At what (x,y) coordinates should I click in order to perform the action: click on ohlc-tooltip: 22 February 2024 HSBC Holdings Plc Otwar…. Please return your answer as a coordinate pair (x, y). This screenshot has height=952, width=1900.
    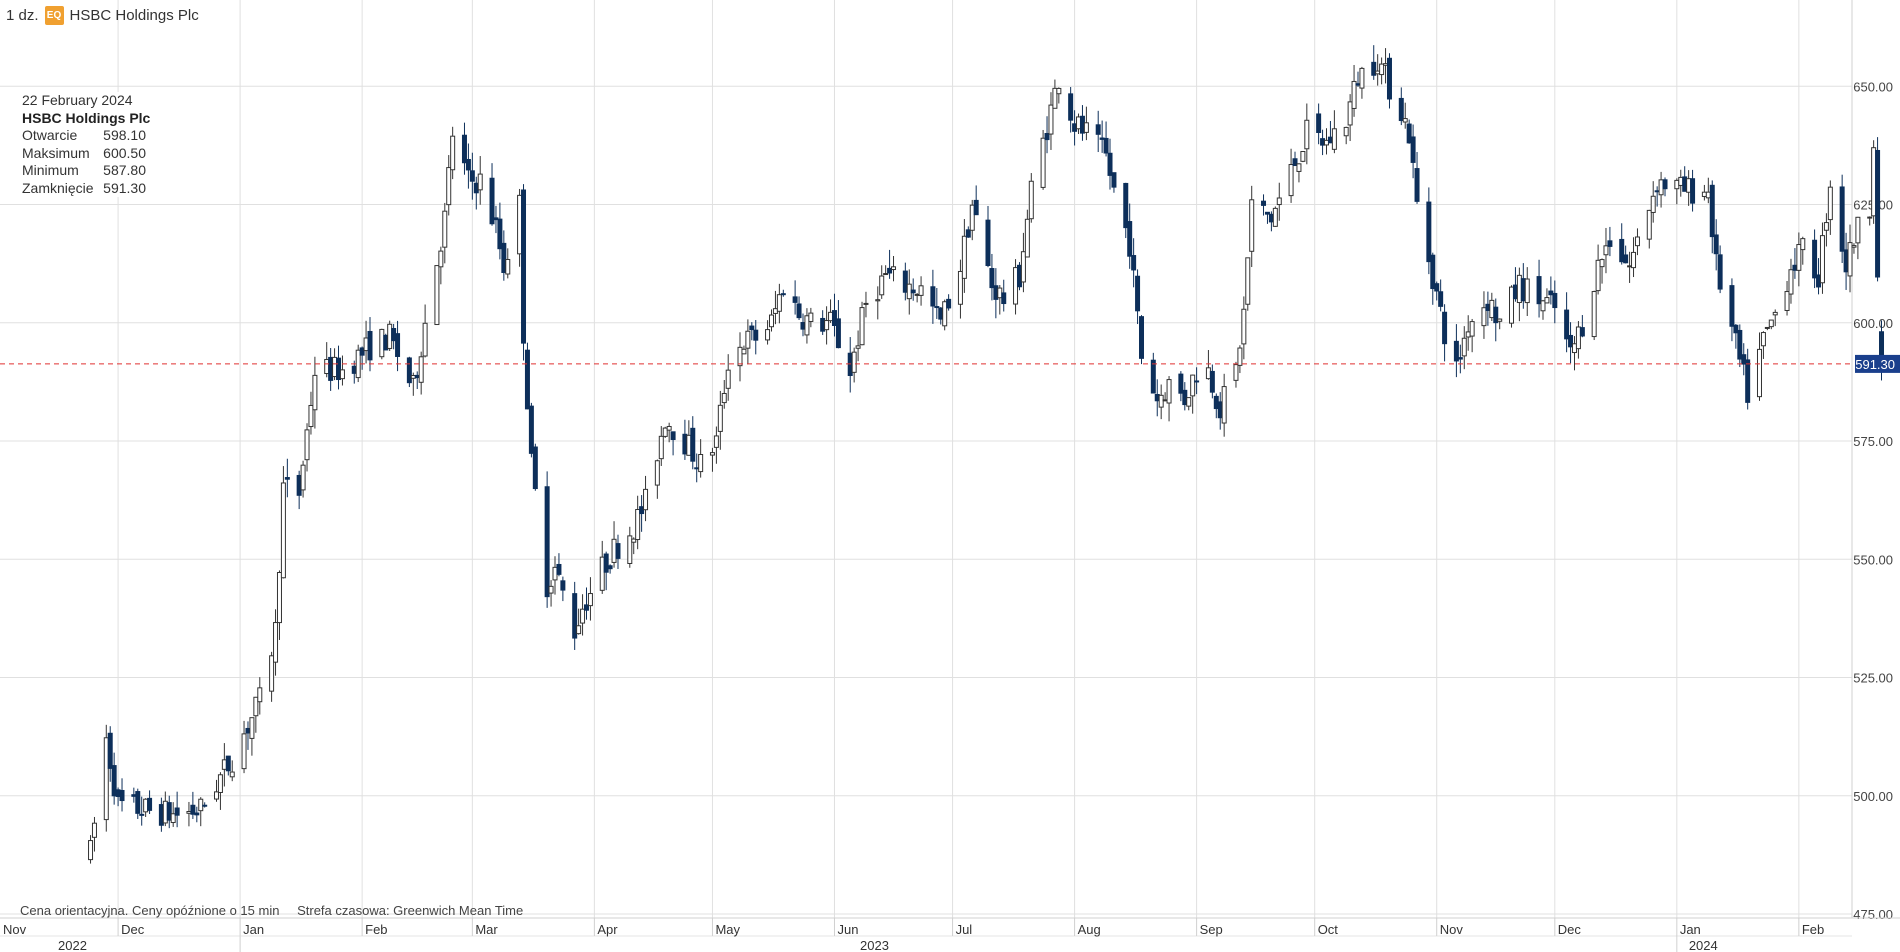
    Looking at the image, I should click on (86, 144).